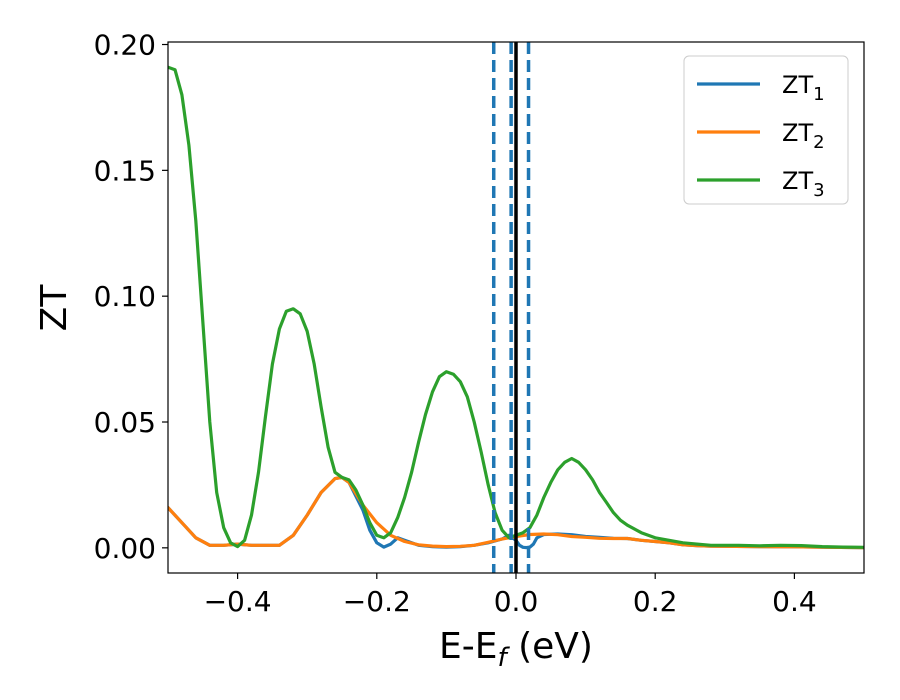 The height and width of the screenshot is (700, 900). I want to click on x-tick-label: −0.2, so click(377, 601).